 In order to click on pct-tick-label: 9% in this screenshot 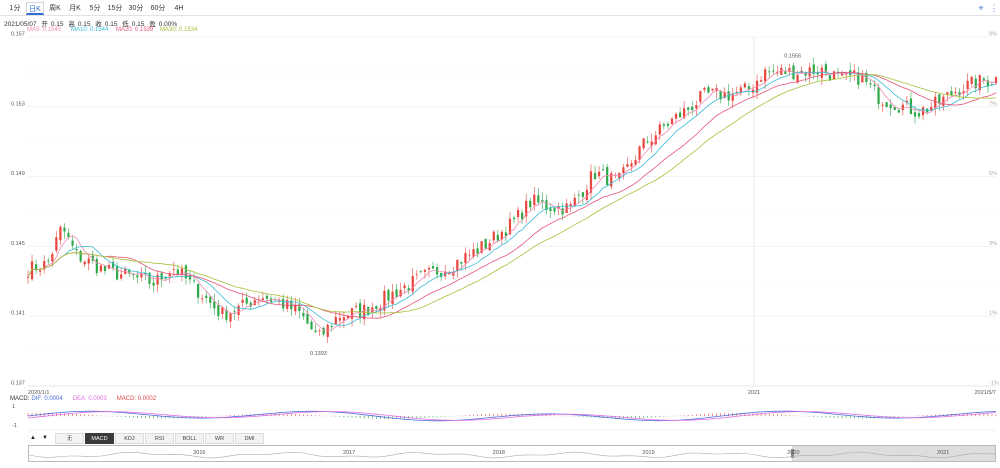, I will do `click(993, 35)`.